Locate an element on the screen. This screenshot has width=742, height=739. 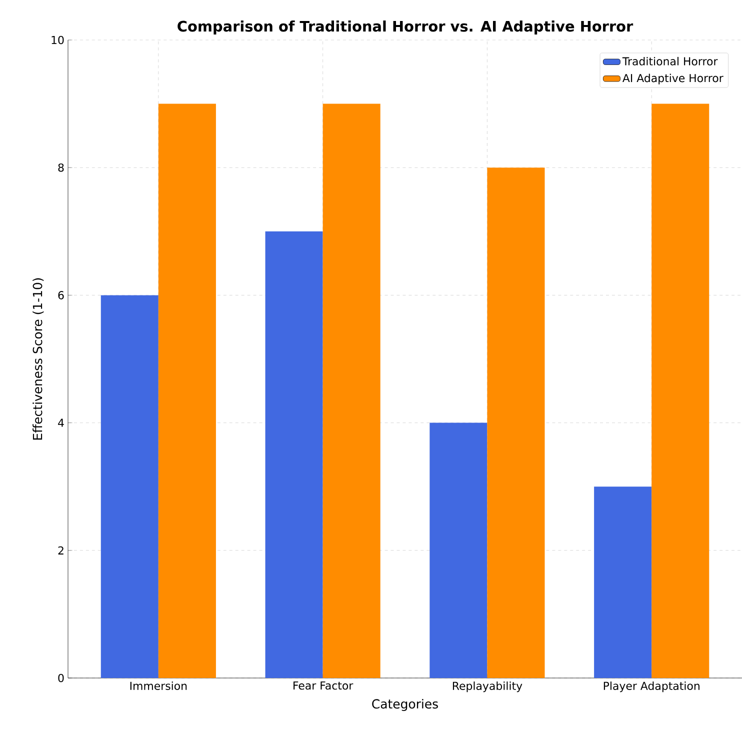
y-tick-label: 0 is located at coordinates (61, 678).